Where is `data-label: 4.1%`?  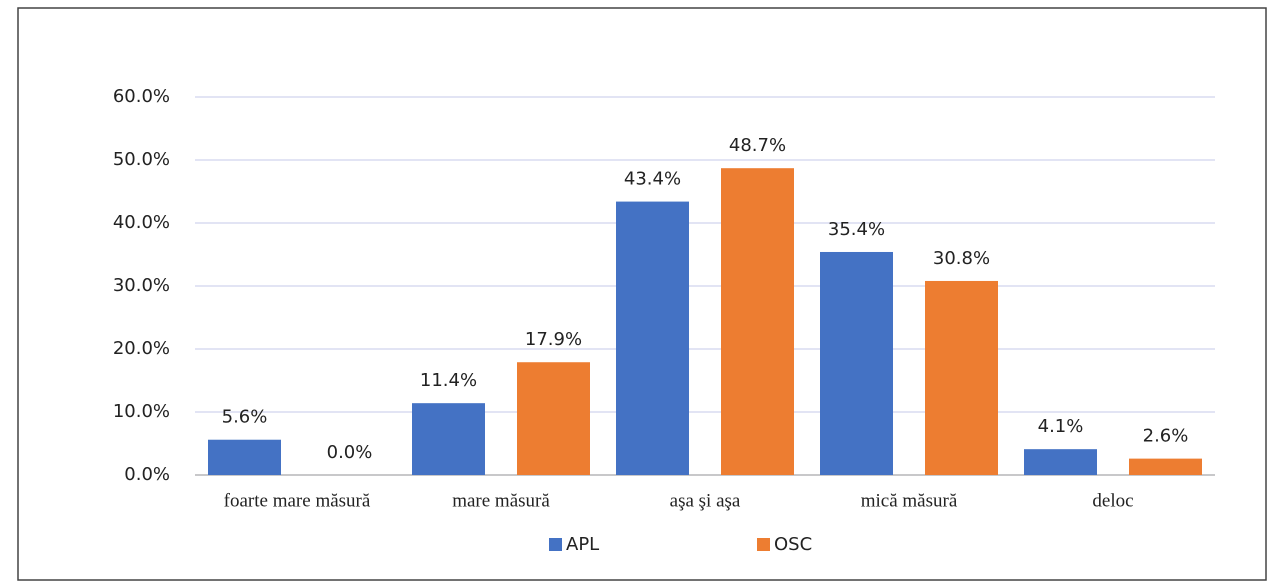 data-label: 4.1% is located at coordinates (1061, 426).